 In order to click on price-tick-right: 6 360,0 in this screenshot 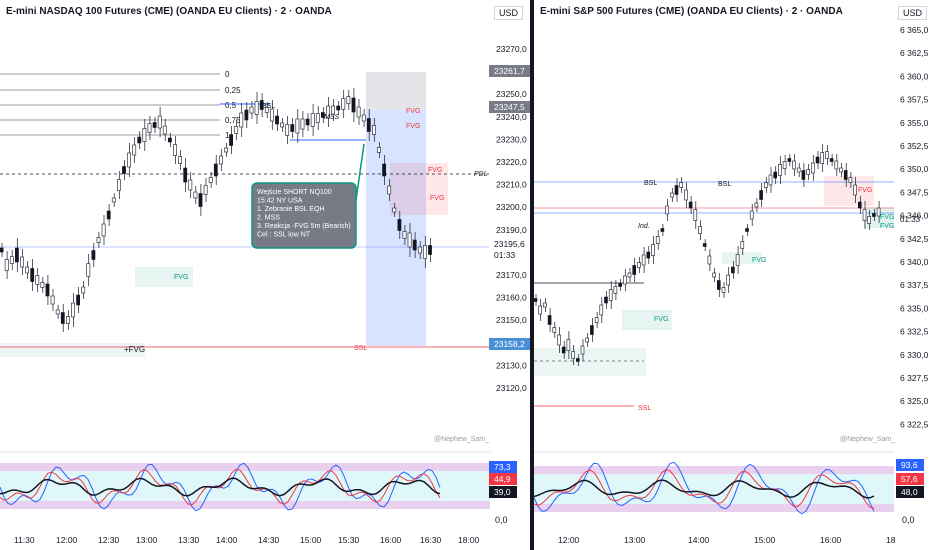, I will do `click(914, 76)`.